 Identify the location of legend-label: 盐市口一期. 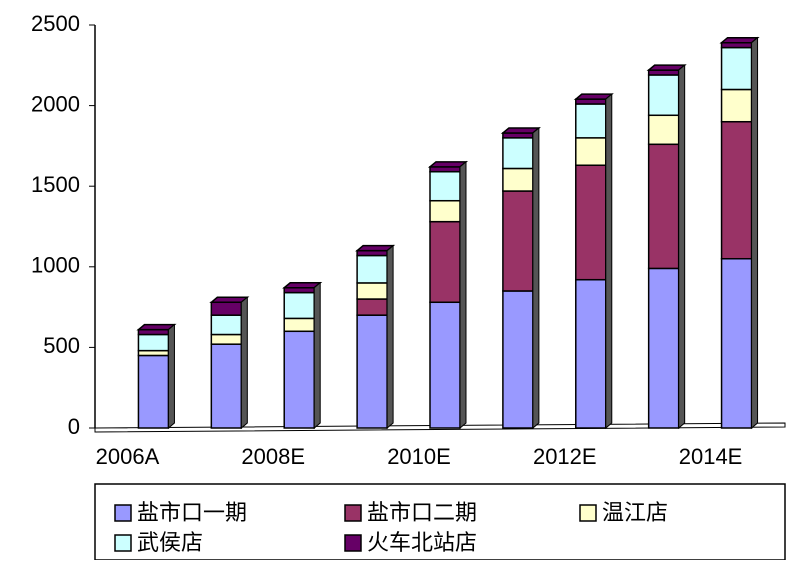
(192, 512).